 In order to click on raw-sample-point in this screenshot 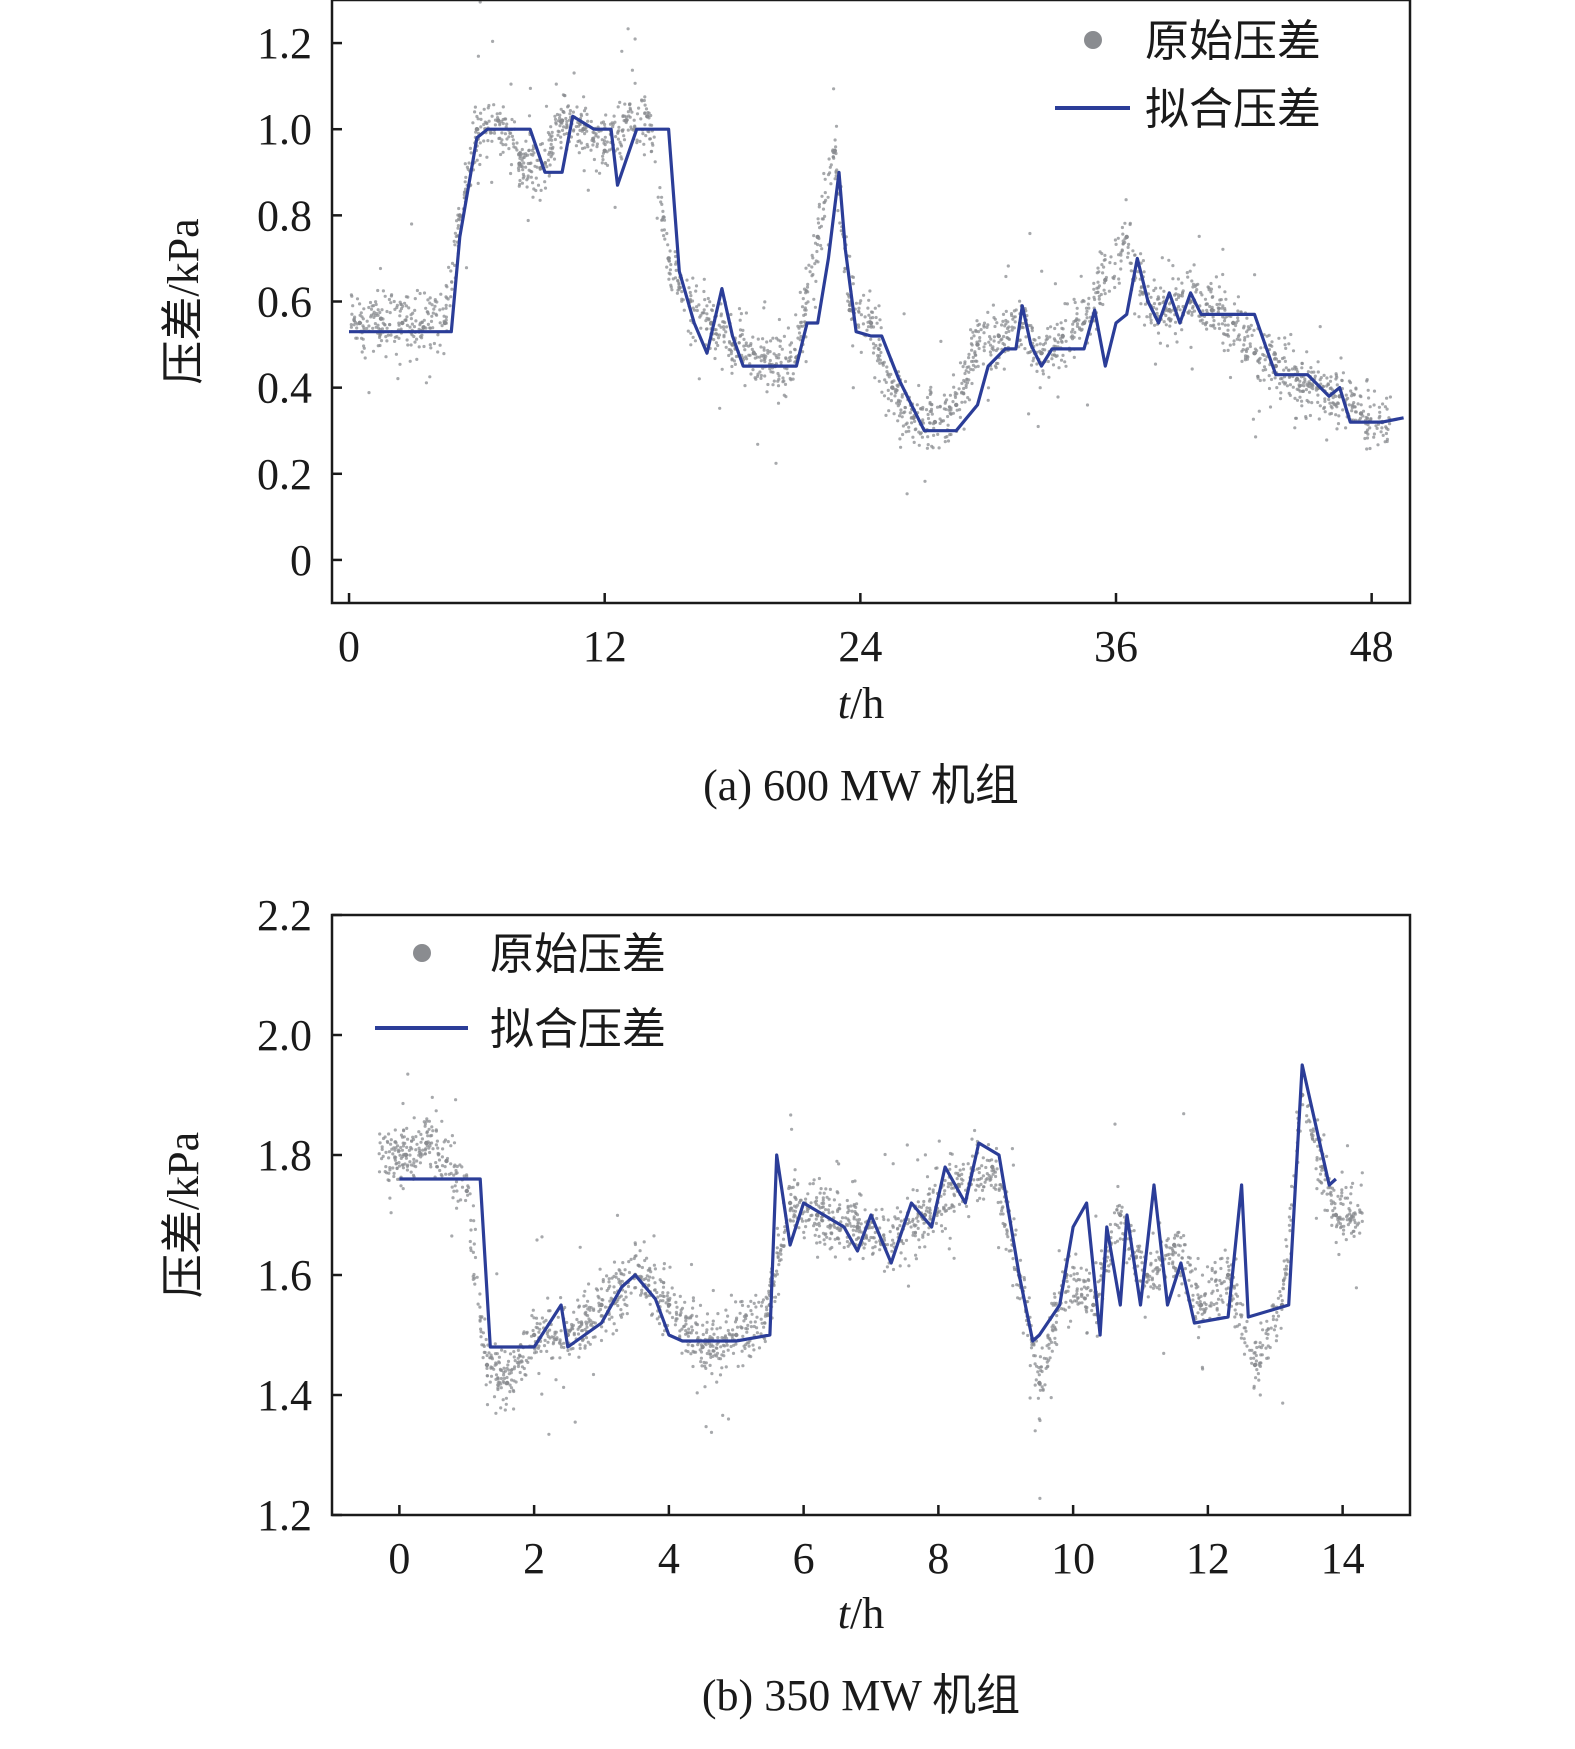, I will do `click(426, 1143)`.